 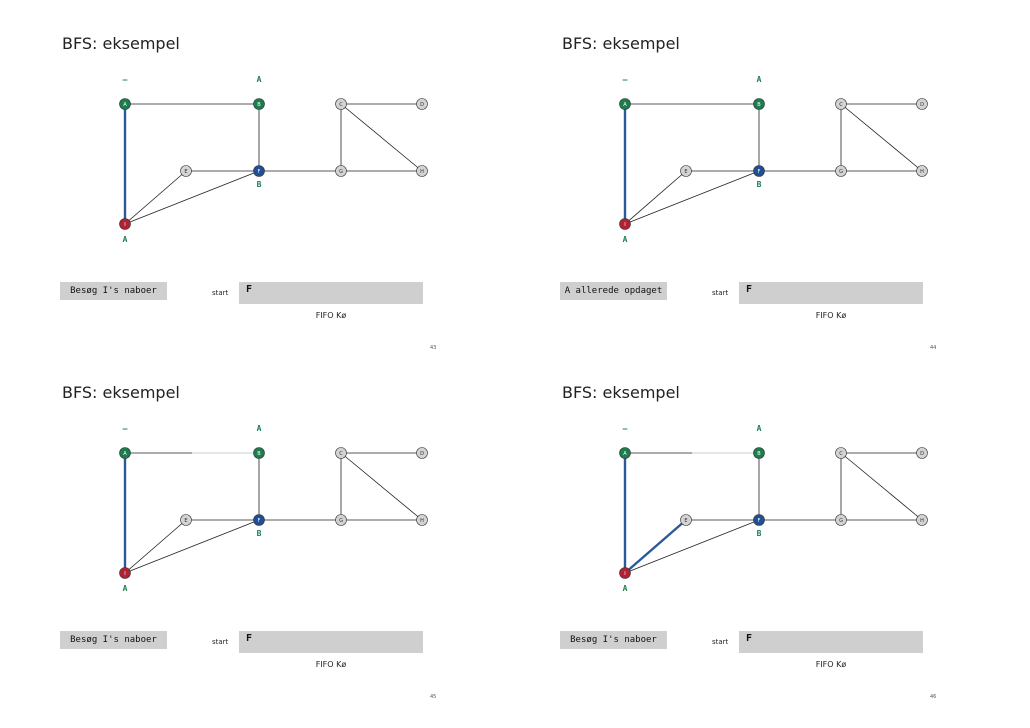 What do you see at coordinates (331, 664) in the screenshot?
I see `queue-label: FIFO Kø` at bounding box center [331, 664].